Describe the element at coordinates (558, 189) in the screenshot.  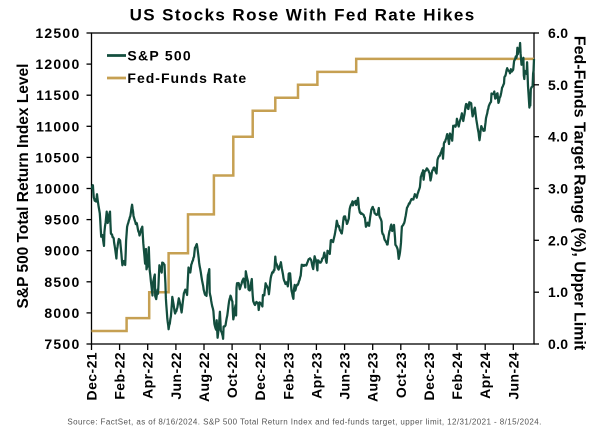
I see `svg-text: 3.0` at that location.